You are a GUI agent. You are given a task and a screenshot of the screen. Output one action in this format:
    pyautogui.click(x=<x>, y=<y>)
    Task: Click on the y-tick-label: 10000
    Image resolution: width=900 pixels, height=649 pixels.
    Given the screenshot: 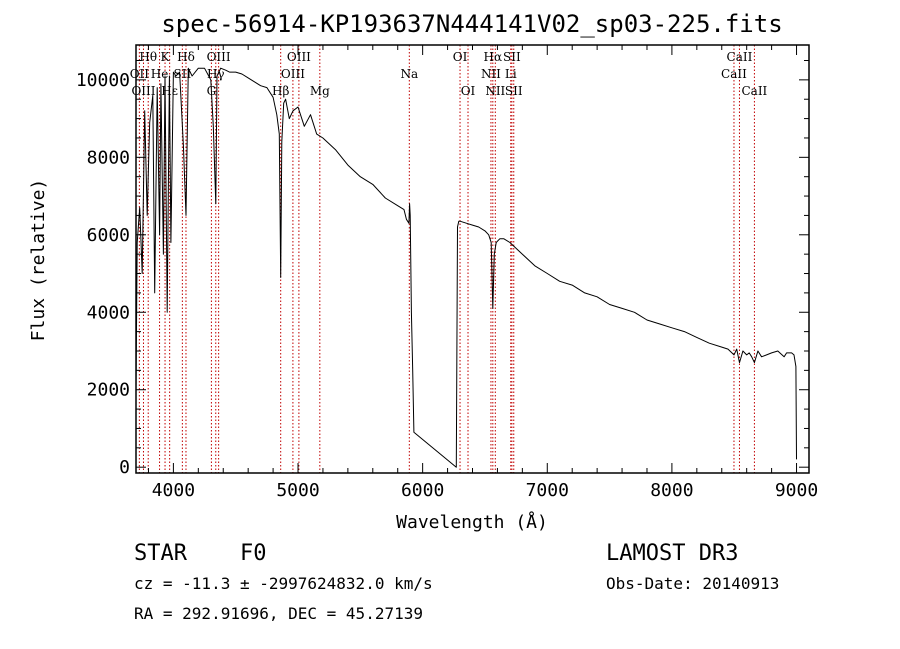 What is the action you would take?
    pyautogui.click(x=103, y=80)
    